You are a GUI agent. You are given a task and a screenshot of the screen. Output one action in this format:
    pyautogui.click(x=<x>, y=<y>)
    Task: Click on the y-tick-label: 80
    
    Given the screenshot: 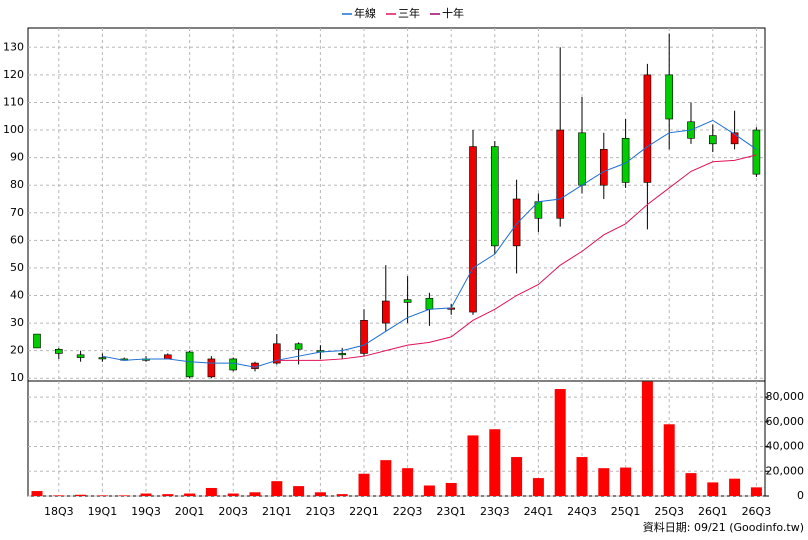 What is the action you would take?
    pyautogui.click(x=17, y=184)
    